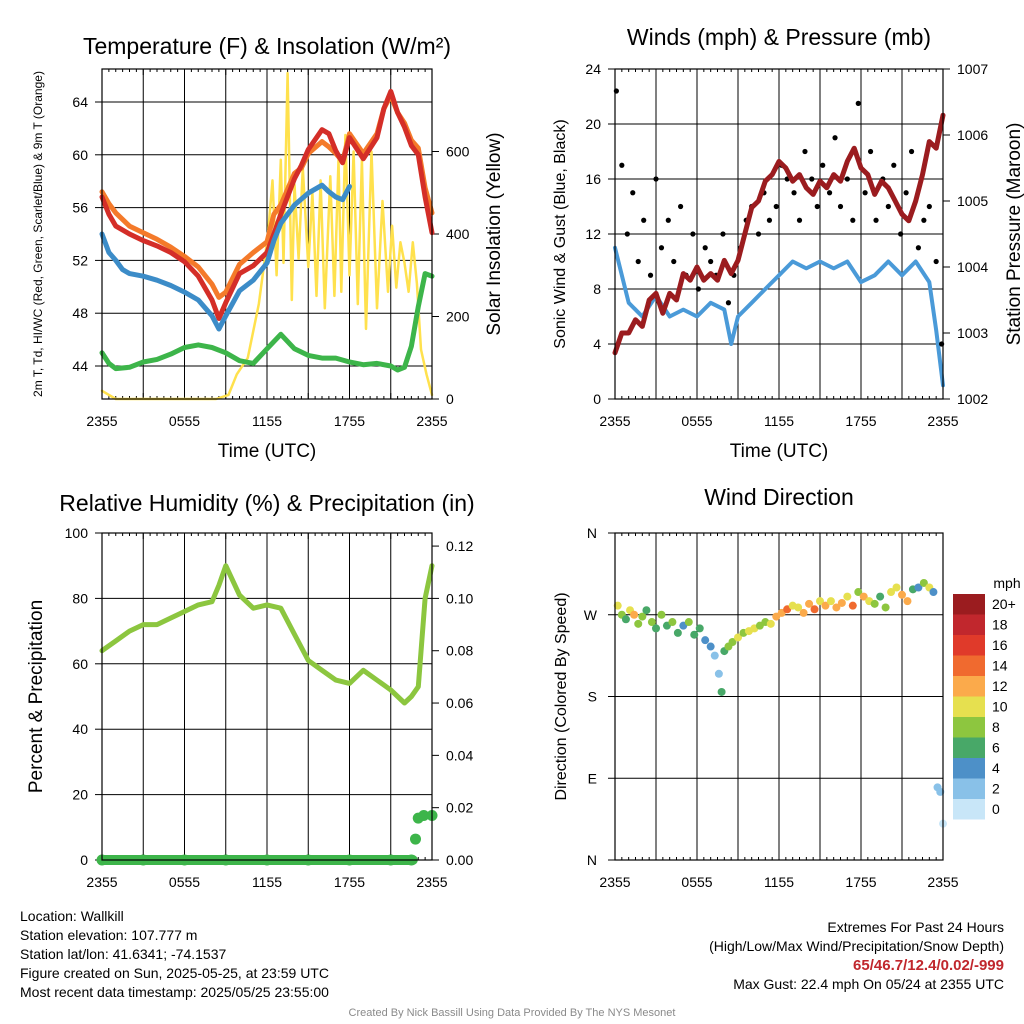  Describe the element at coordinates (84, 860) in the screenshot. I see `y-tick-label: 0` at that location.